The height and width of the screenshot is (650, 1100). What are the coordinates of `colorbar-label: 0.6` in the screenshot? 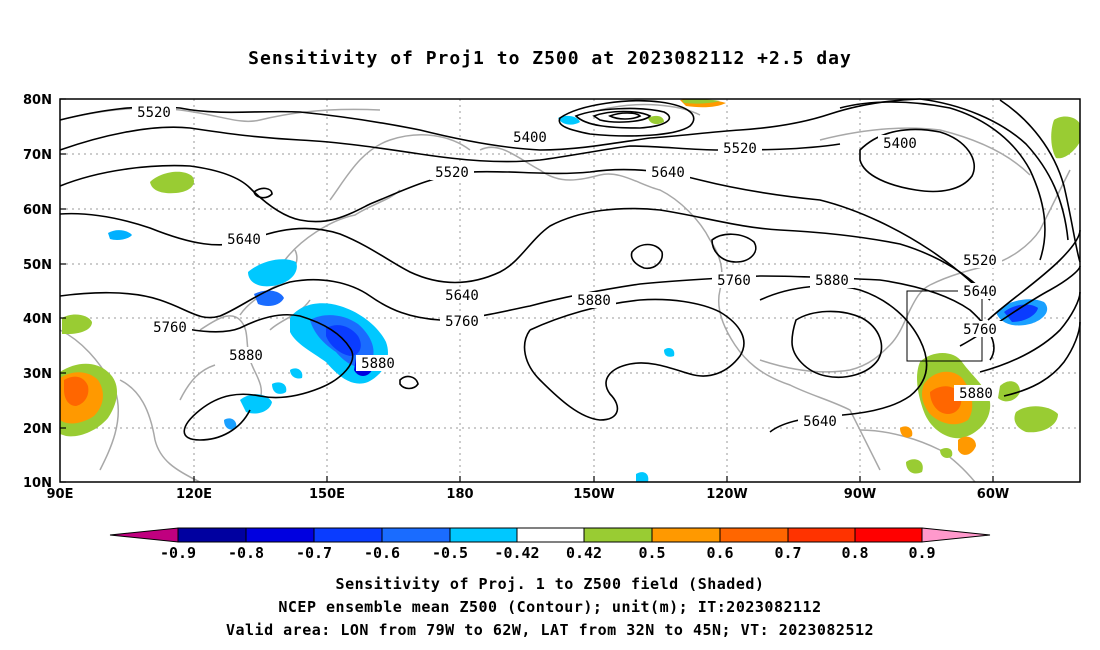 It's located at (719, 553).